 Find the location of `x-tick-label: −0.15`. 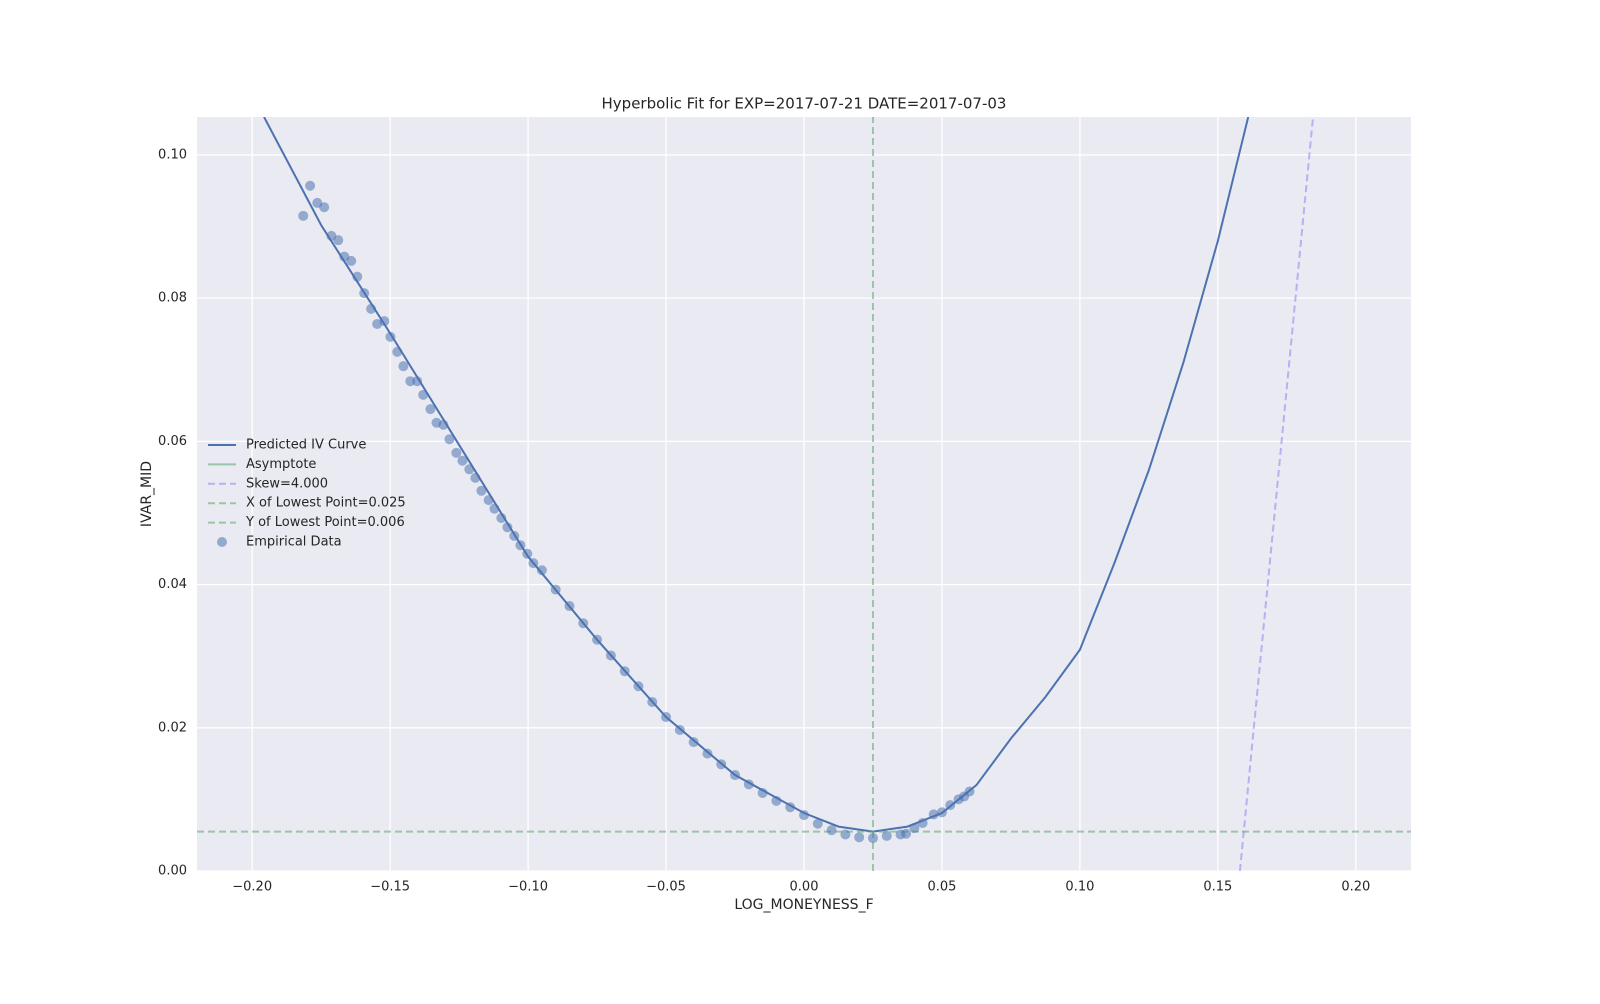

x-tick-label: −0.15 is located at coordinates (390, 887).